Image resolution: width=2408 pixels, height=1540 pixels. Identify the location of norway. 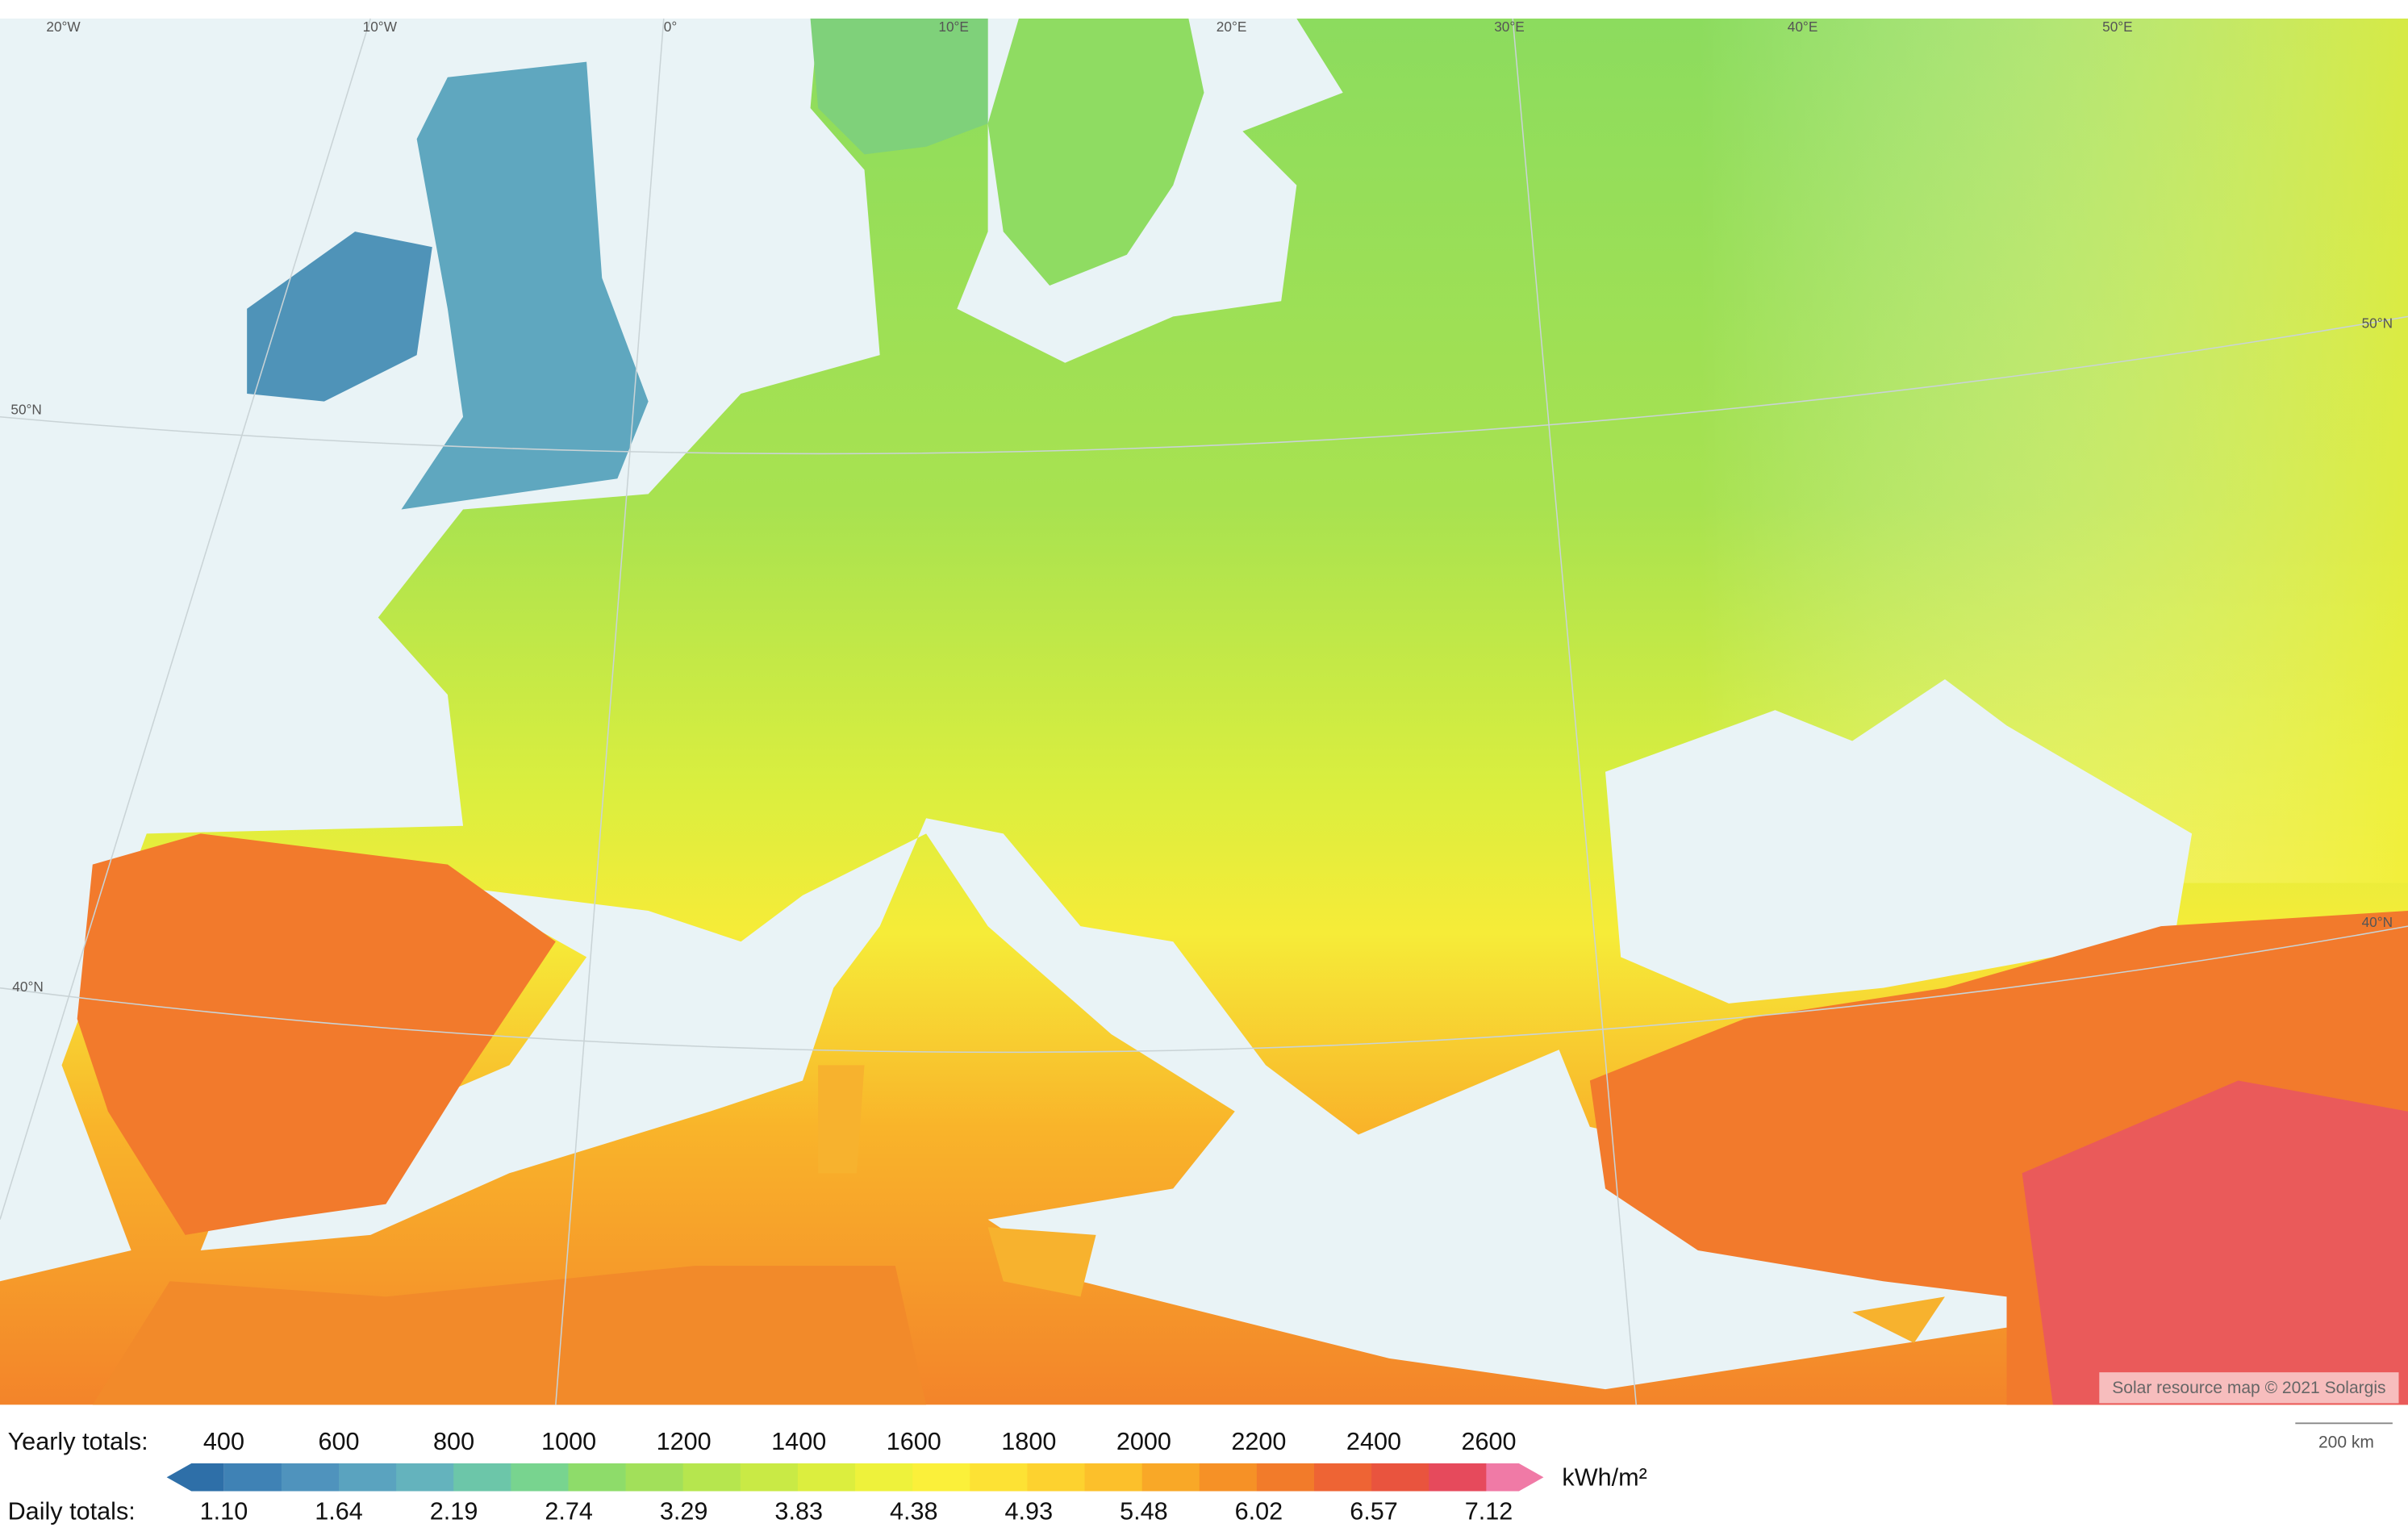
(899, 87).